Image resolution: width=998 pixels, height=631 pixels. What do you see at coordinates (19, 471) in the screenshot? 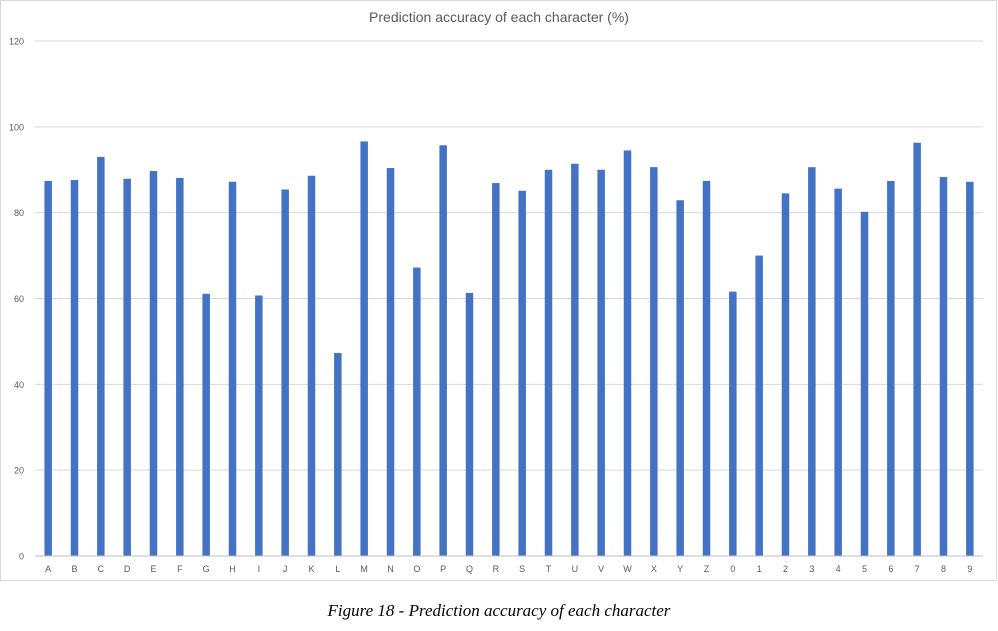
I see `y-tick-label: 20` at bounding box center [19, 471].